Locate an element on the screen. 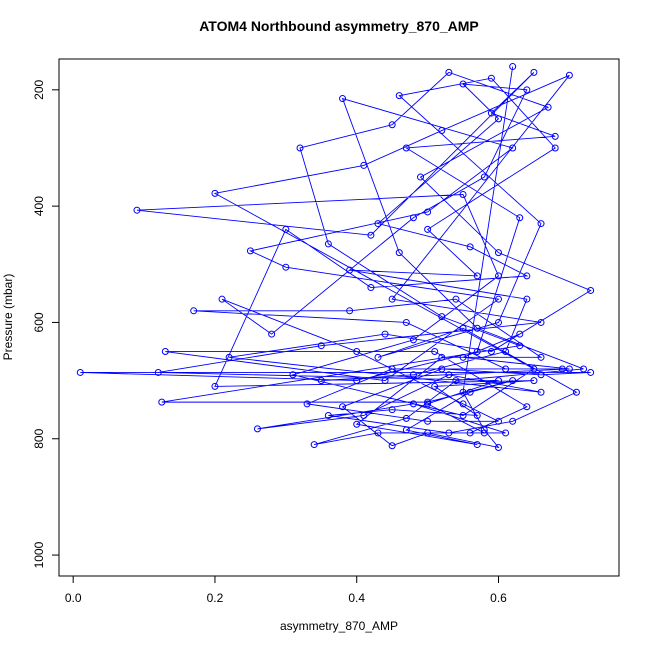  y-tick-label: 200 is located at coordinates (39, 89).